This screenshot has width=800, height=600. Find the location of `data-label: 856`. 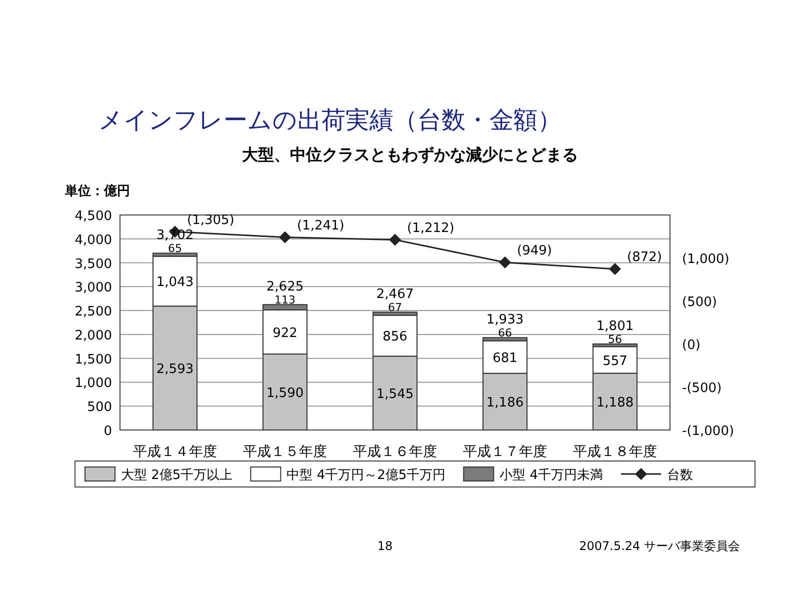

data-label: 856 is located at coordinates (395, 337).